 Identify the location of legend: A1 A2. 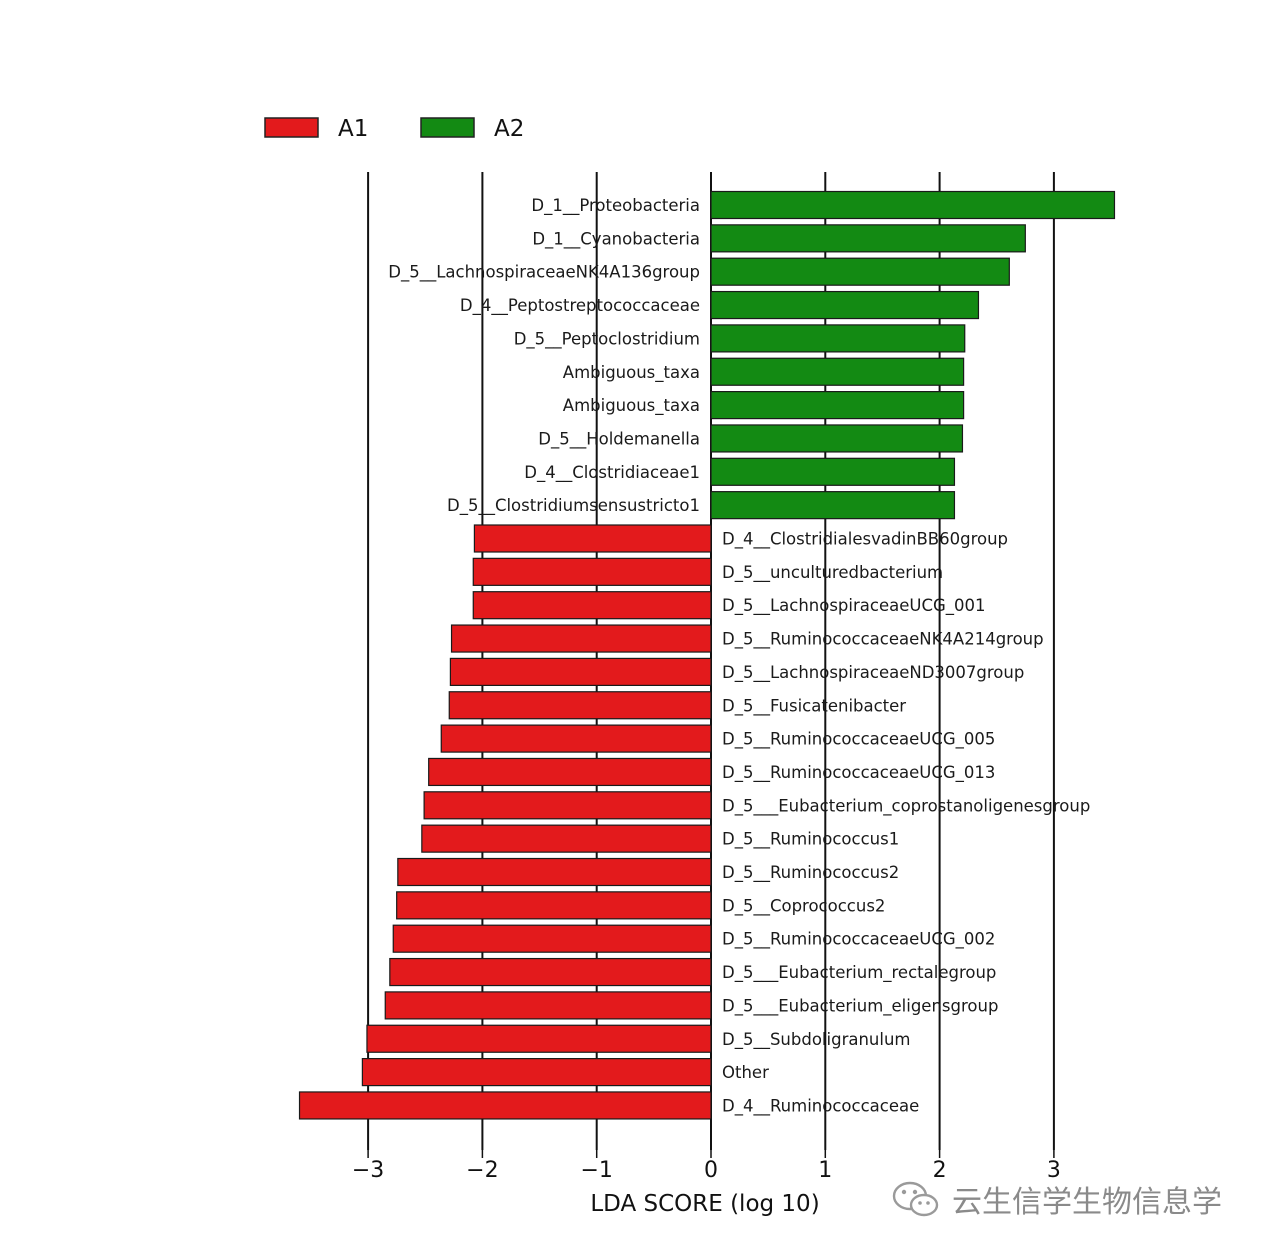
(394, 129).